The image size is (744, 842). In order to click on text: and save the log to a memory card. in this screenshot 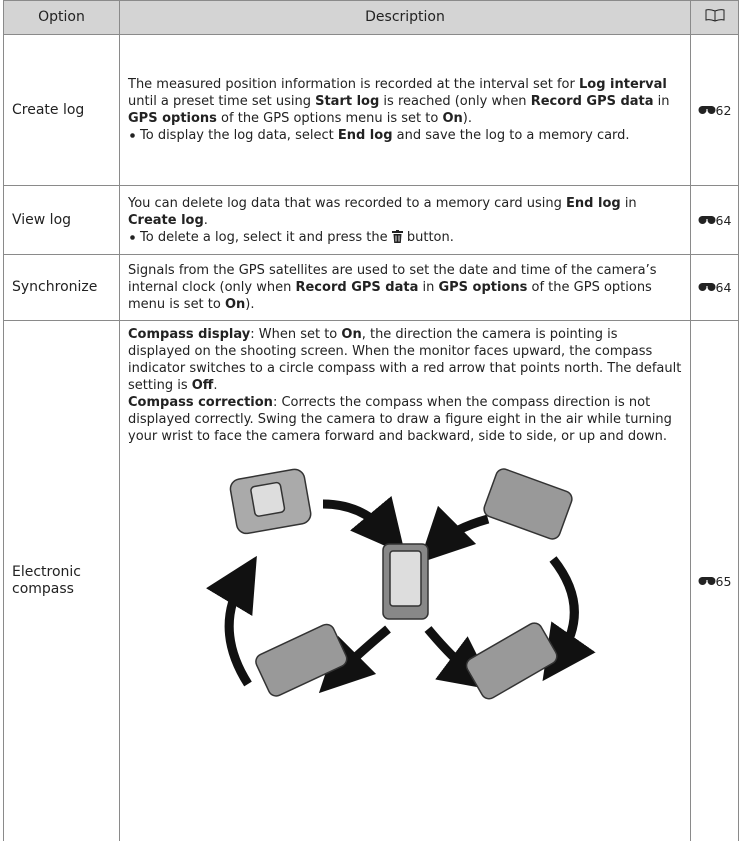, I will do `click(511, 135)`.